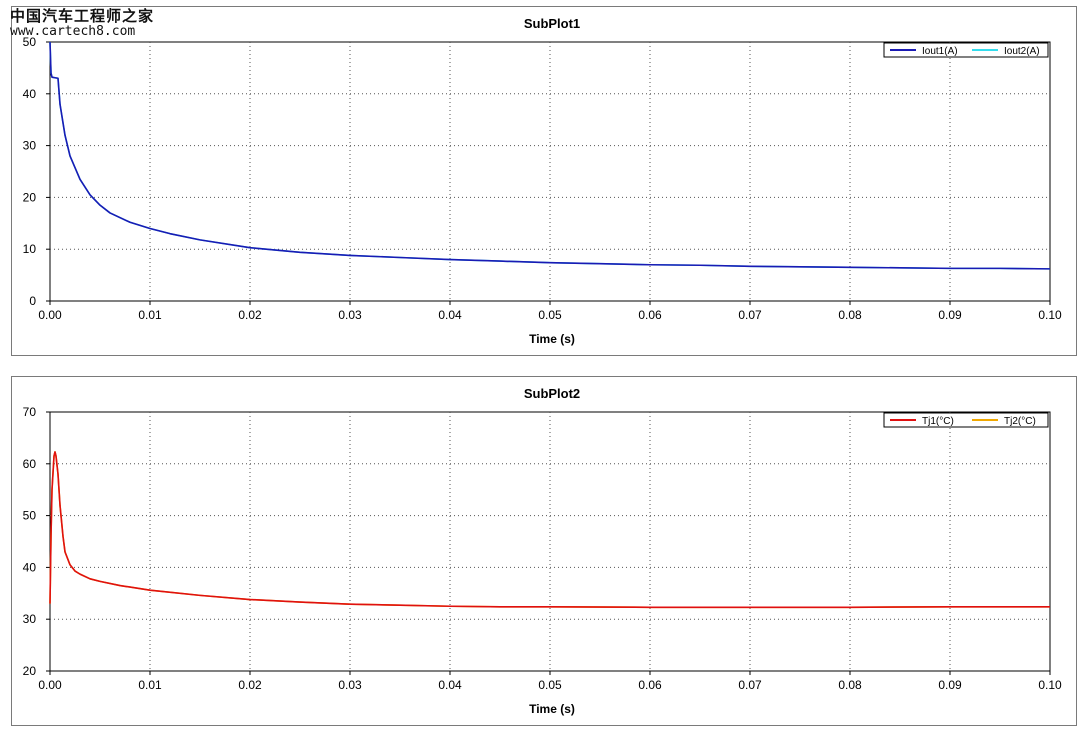  I want to click on watermark-title: 中国汽车工程师之家, so click(82, 16).